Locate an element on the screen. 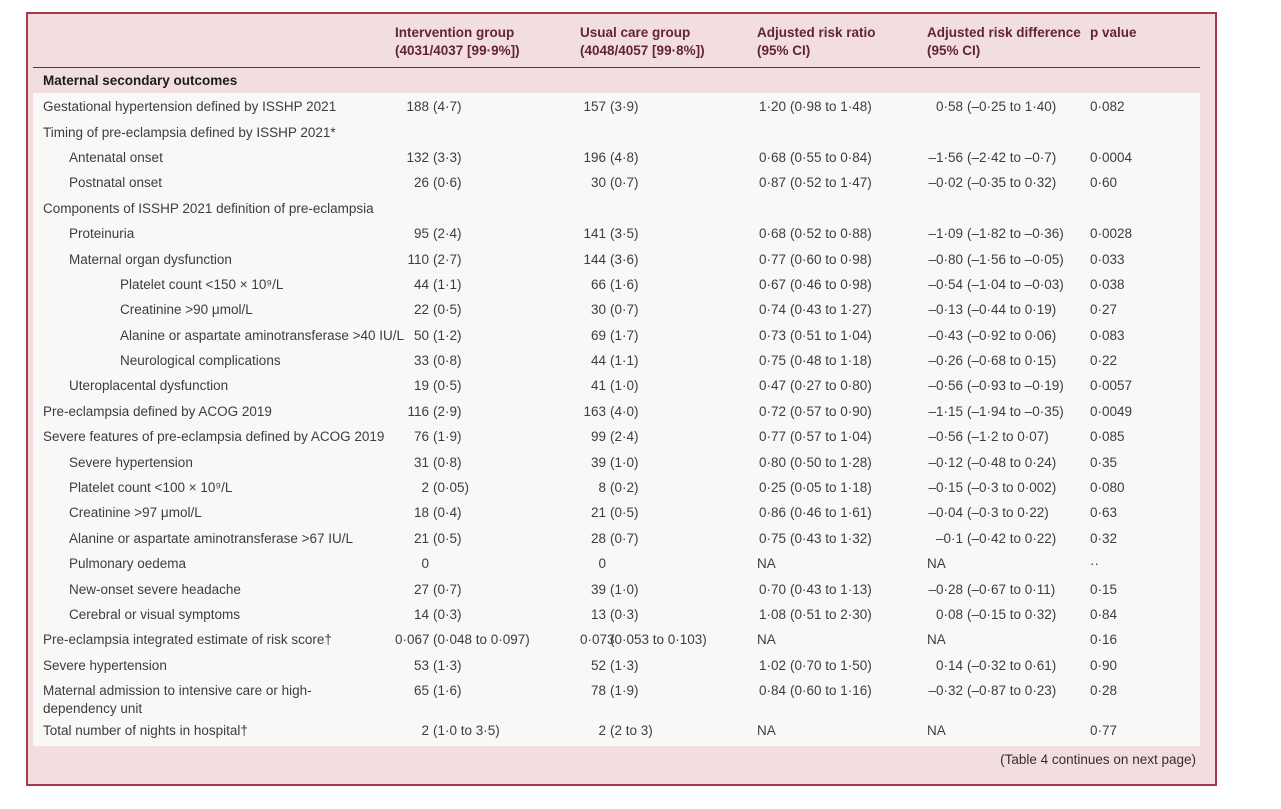 This screenshot has height=809, width=1281. cell-risk-difference: –0·28 (–0·67 to 0·11) is located at coordinates (1008, 591).